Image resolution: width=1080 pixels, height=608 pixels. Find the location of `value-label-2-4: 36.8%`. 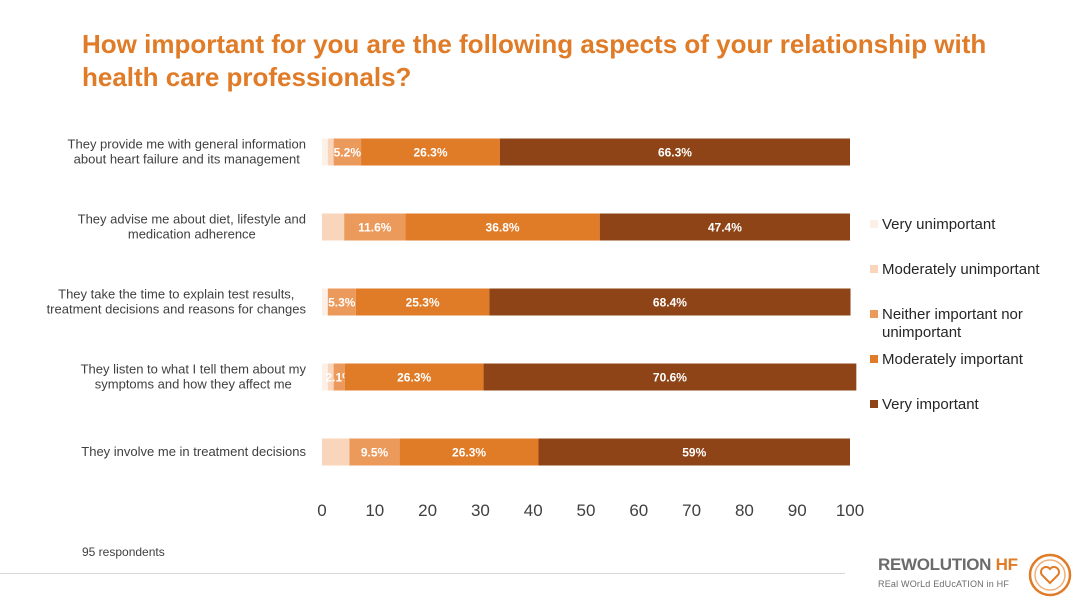

value-label-2-4: 36.8% is located at coordinates (503, 228).